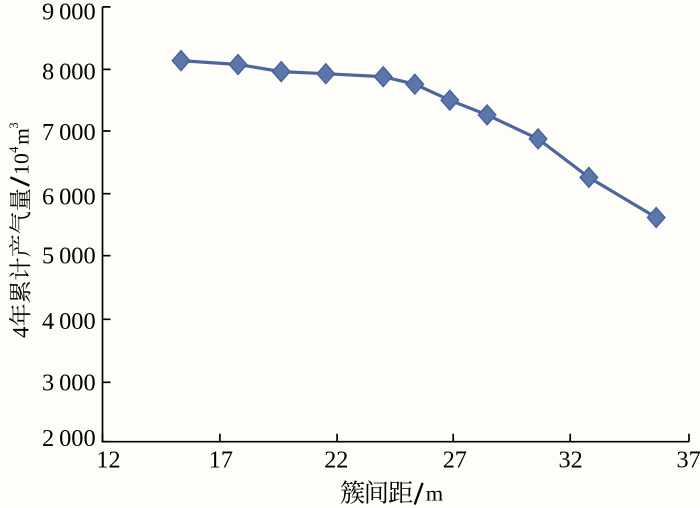 The height and width of the screenshot is (508, 700). I want to click on svg-text: 10, so click(22, 164).